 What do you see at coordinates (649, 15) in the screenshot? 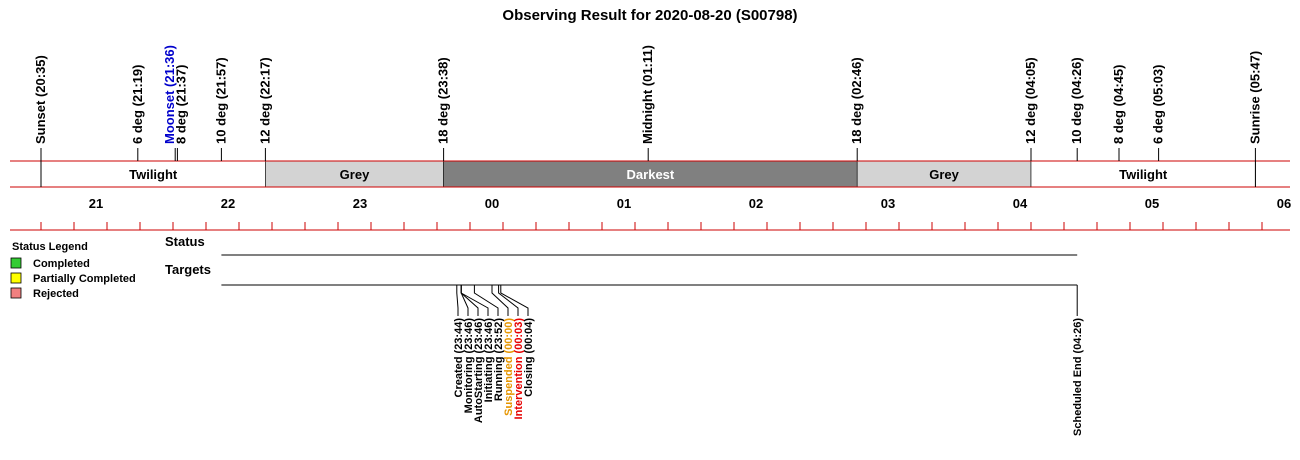
I see `chart-title: Observing Result for 2020-08-20 (S00798)` at bounding box center [649, 15].